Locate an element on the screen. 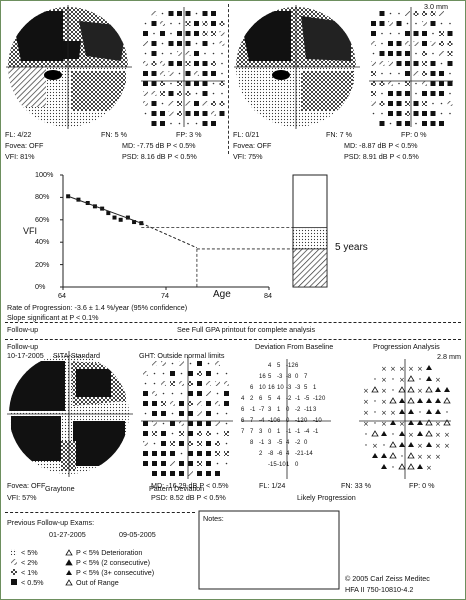 Image resolution: width=466 pixels, height=600 pixels. deviation-value: 5 is located at coordinates (306, 388).